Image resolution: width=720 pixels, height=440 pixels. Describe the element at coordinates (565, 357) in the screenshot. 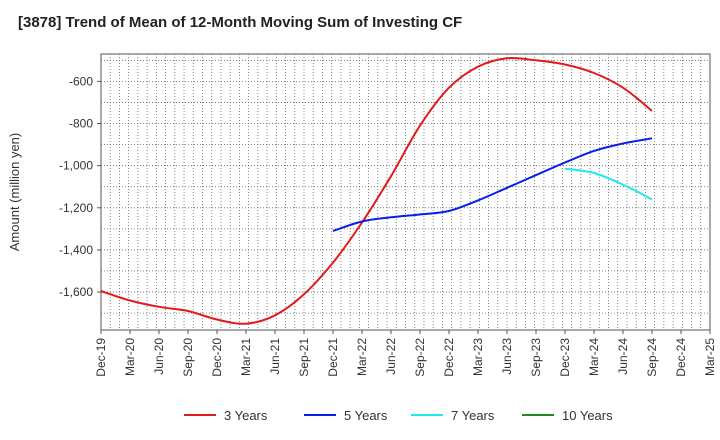

I see `x-tick-label: Dec-23` at that location.